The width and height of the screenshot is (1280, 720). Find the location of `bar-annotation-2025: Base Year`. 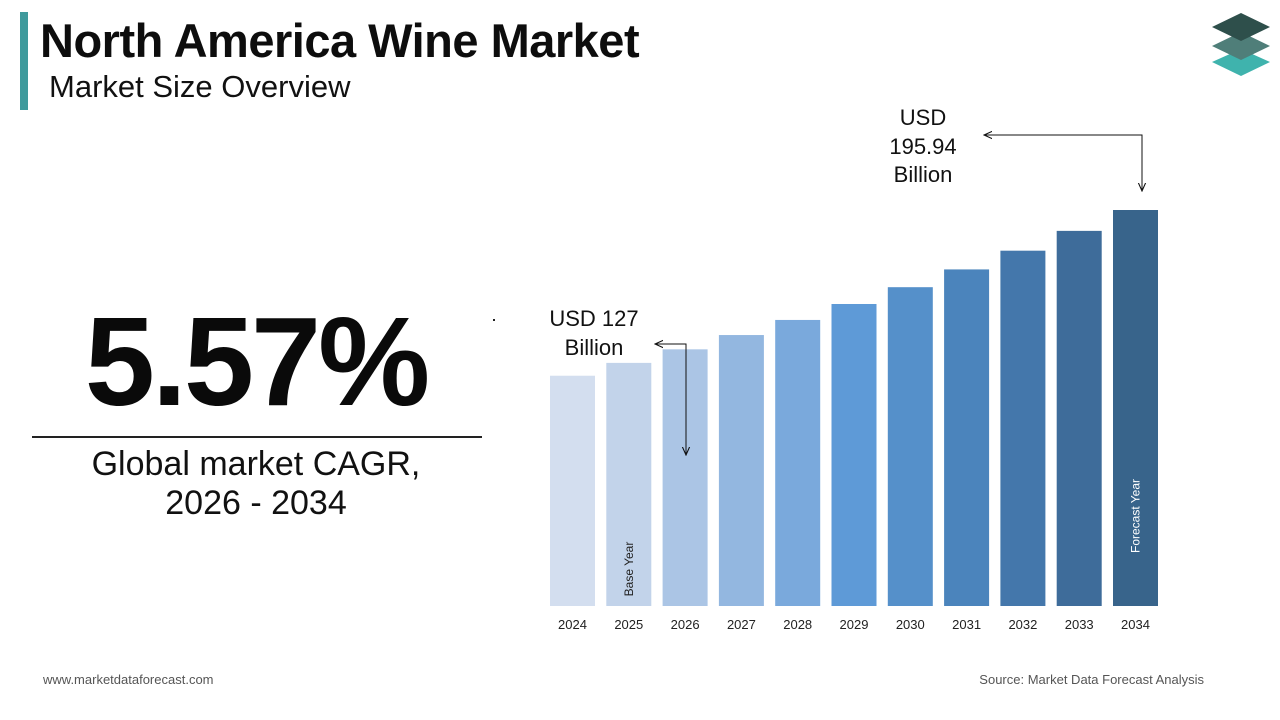

bar-annotation-2025: Base Year is located at coordinates (629, 569).